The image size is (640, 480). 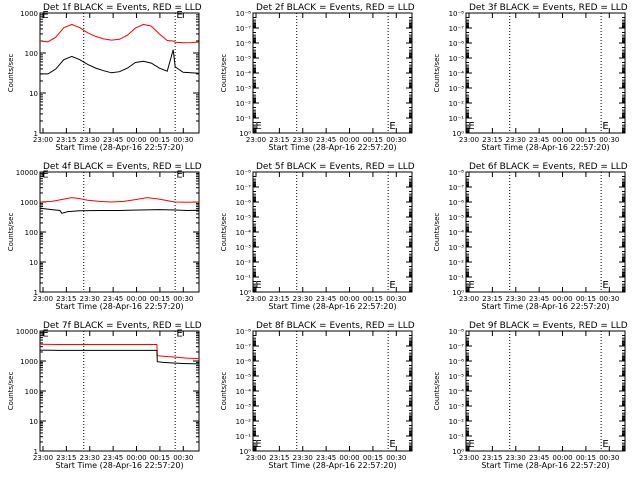 I want to click on lld-series-line, so click(x=119, y=351).